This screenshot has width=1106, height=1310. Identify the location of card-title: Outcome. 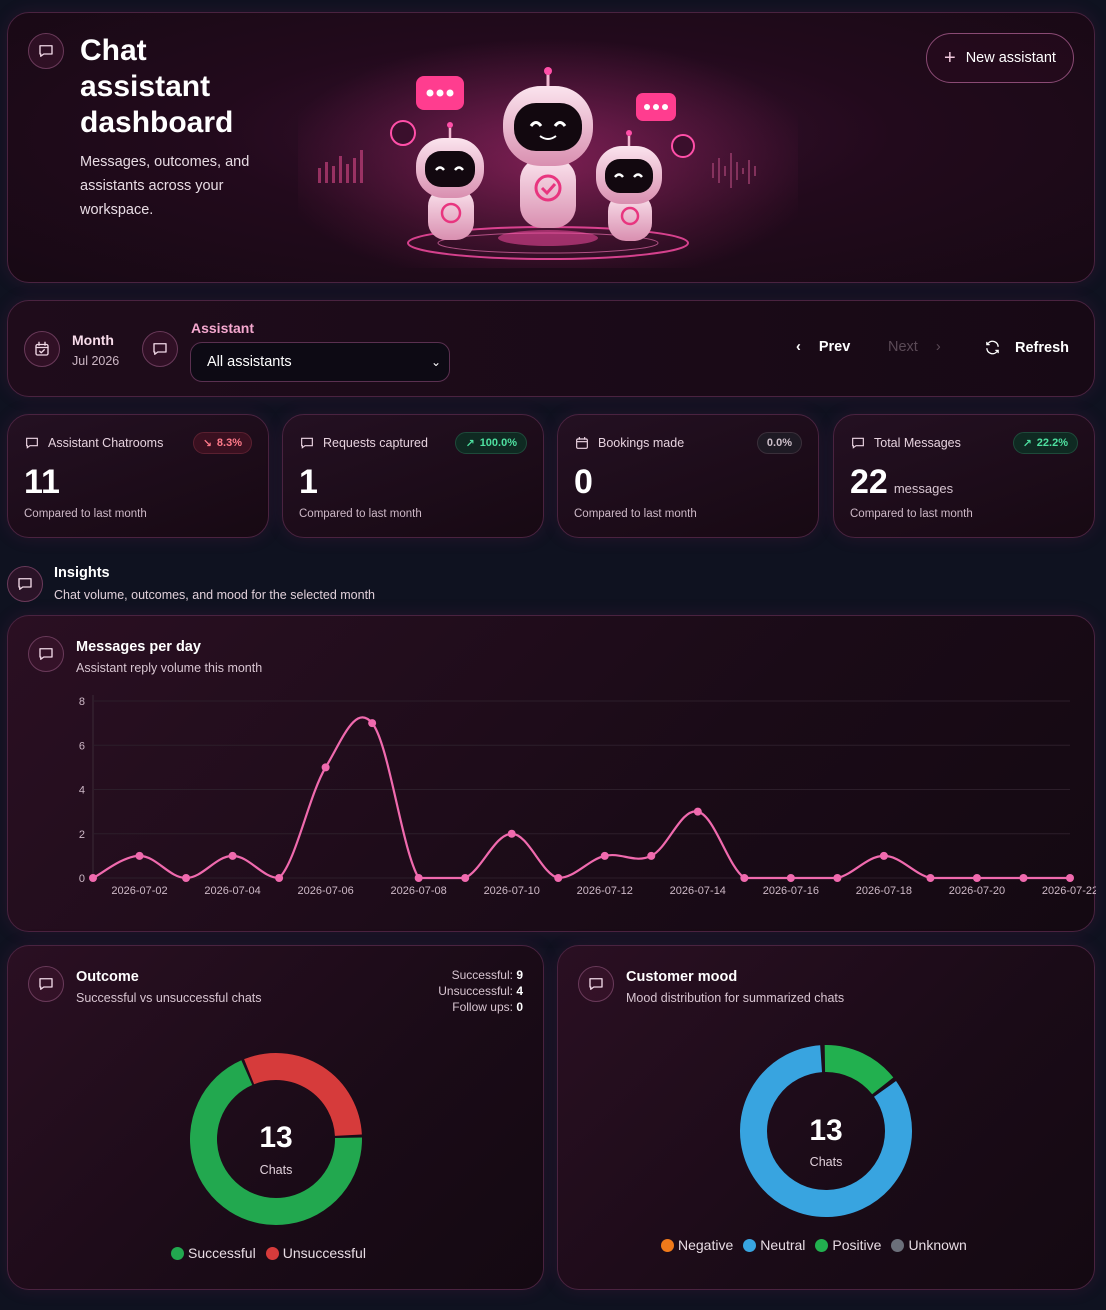
(107, 977).